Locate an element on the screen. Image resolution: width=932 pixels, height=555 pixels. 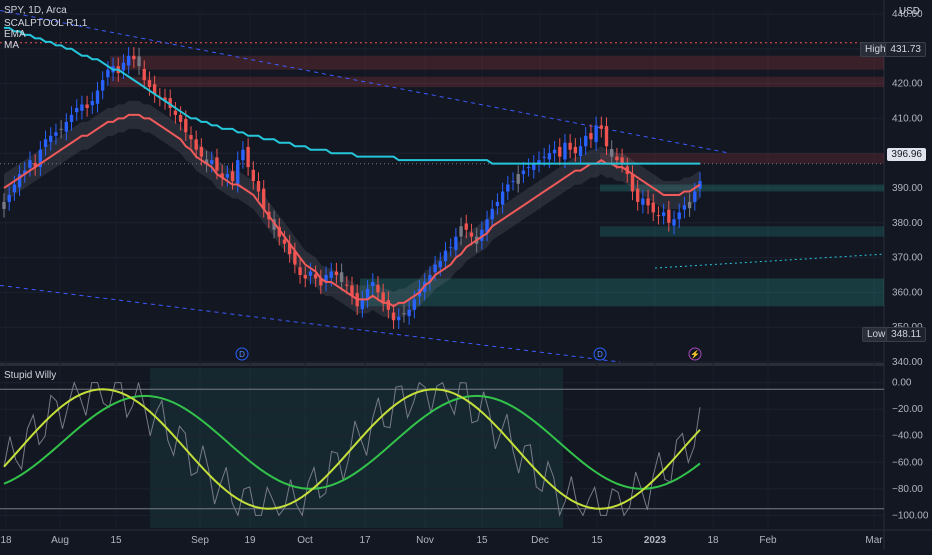
symbol-header: SPY, 1D, Arca is located at coordinates (35, 10).